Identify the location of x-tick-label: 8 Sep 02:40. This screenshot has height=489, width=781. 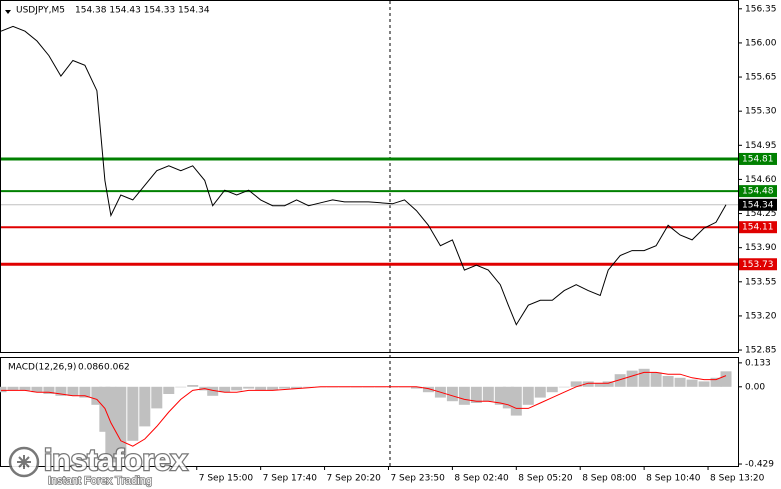
(481, 479).